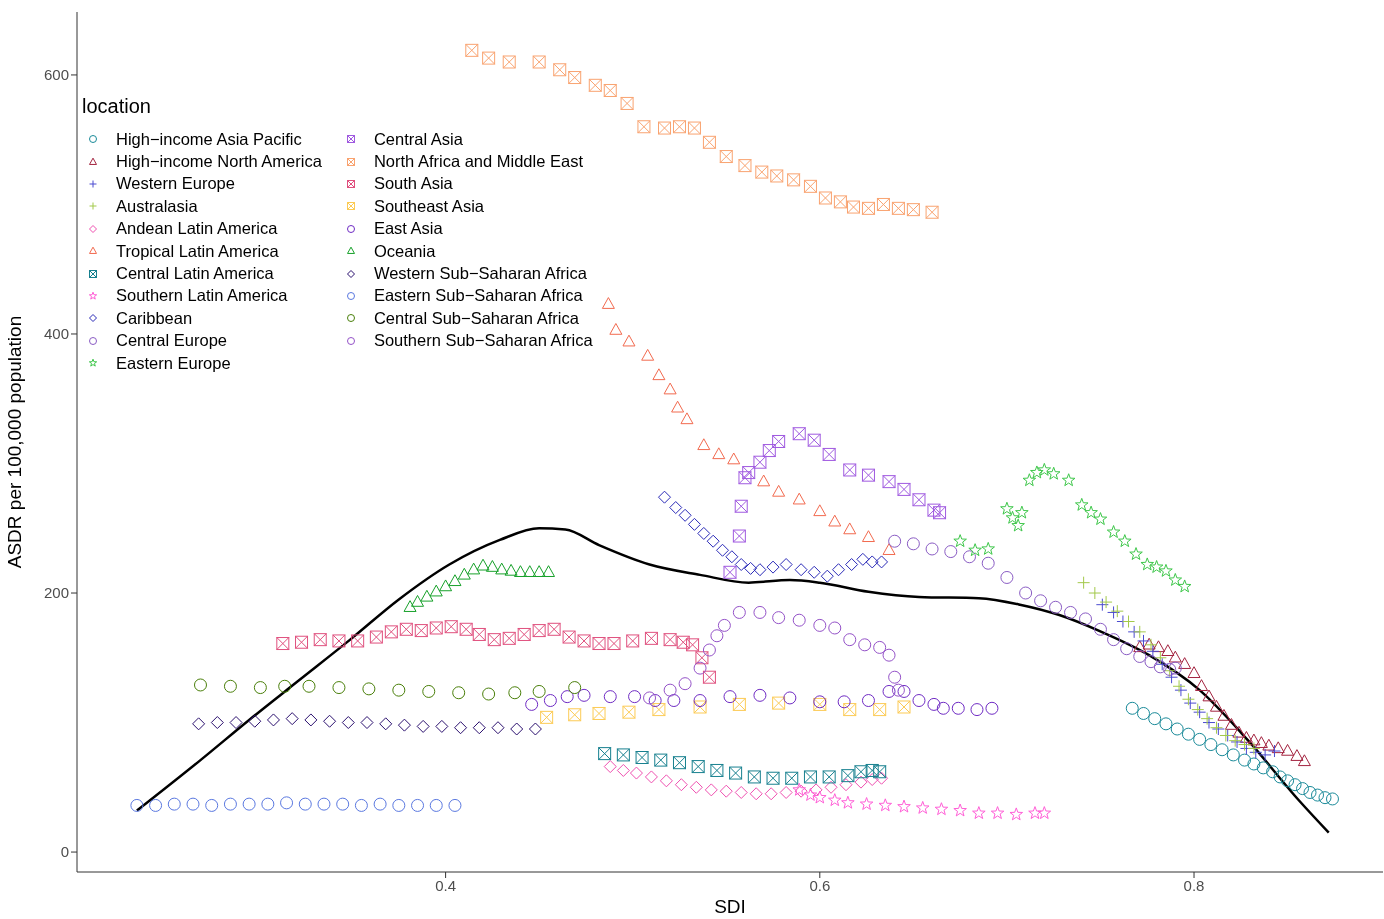 This screenshot has width=1384, height=919. What do you see at coordinates (483, 341) in the screenshot?
I see `legend-label: Southern Sub−Saharan Africa` at bounding box center [483, 341].